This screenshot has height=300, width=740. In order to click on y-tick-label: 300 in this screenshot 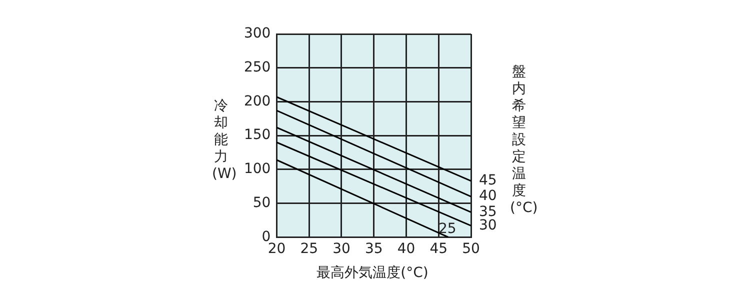, I will do `click(257, 34)`.